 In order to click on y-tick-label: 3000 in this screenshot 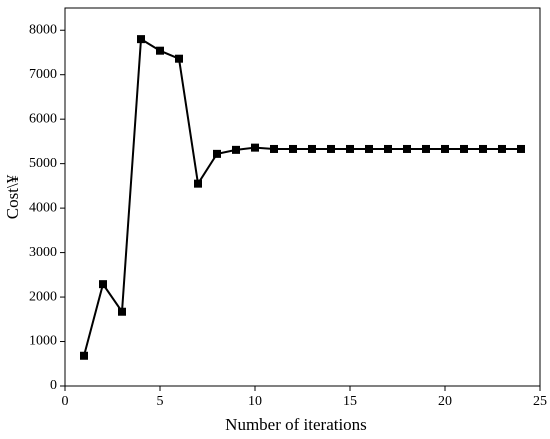, I will do `click(43, 252)`.